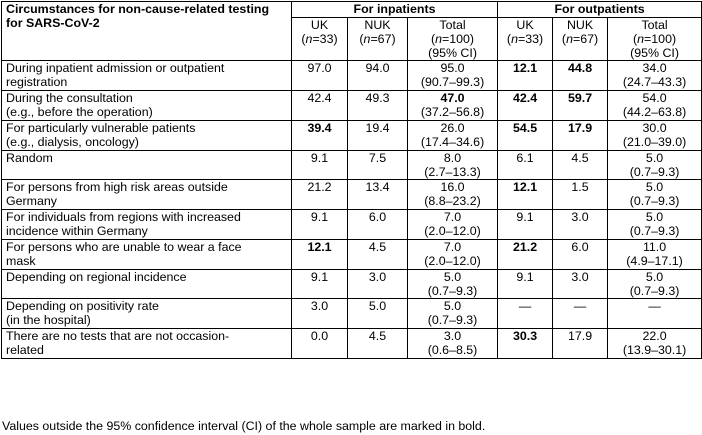  What do you see at coordinates (452, 158) in the screenshot?
I see `cell-value: 8.0` at bounding box center [452, 158].